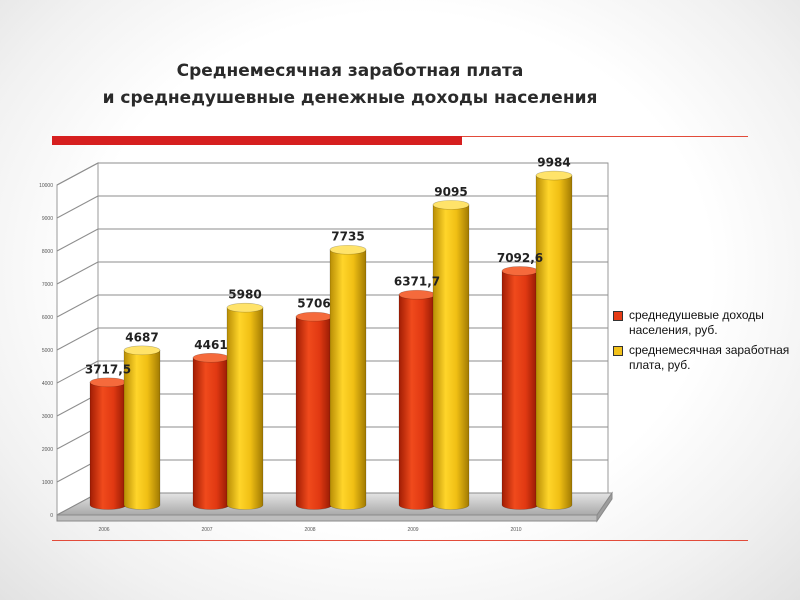 The height and width of the screenshot is (600, 800). What do you see at coordinates (47, 450) in the screenshot?
I see `y-tick-label: 2000` at bounding box center [47, 450].